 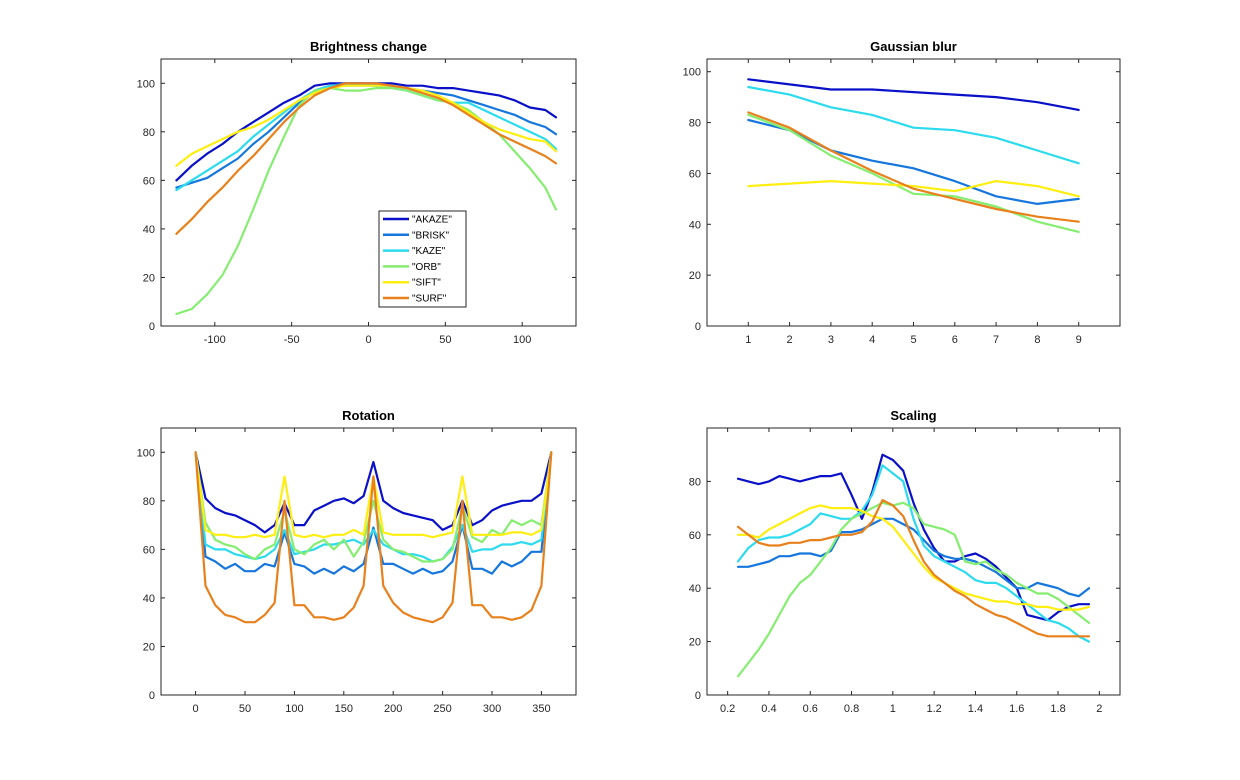 What do you see at coordinates (149, 599) in the screenshot?
I see `chart-2-y-tick-label: 40` at bounding box center [149, 599].